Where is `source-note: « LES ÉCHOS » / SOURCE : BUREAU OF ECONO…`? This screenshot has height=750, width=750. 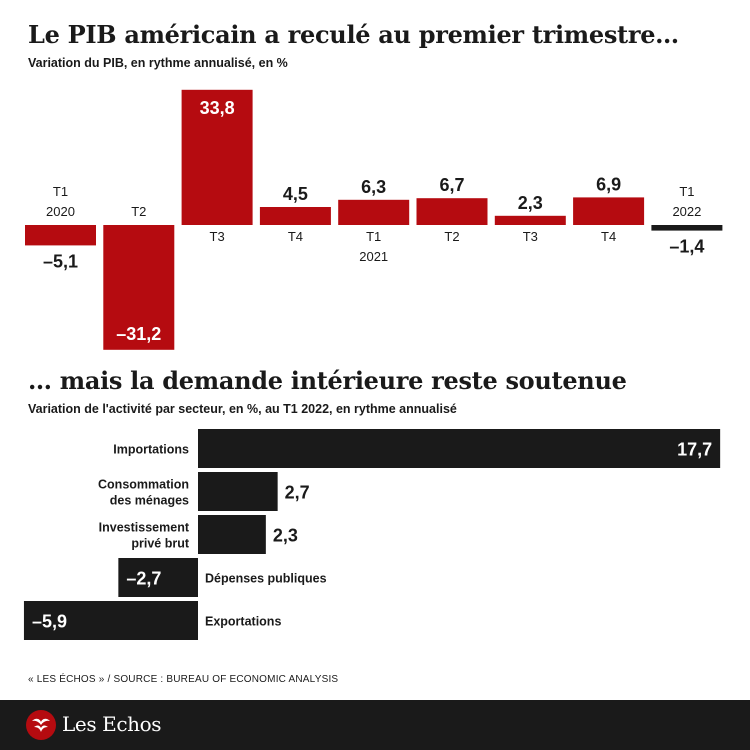
source-note: « LES ÉCHOS » / SOURCE : BUREAU OF ECONO… is located at coordinates (183, 679).